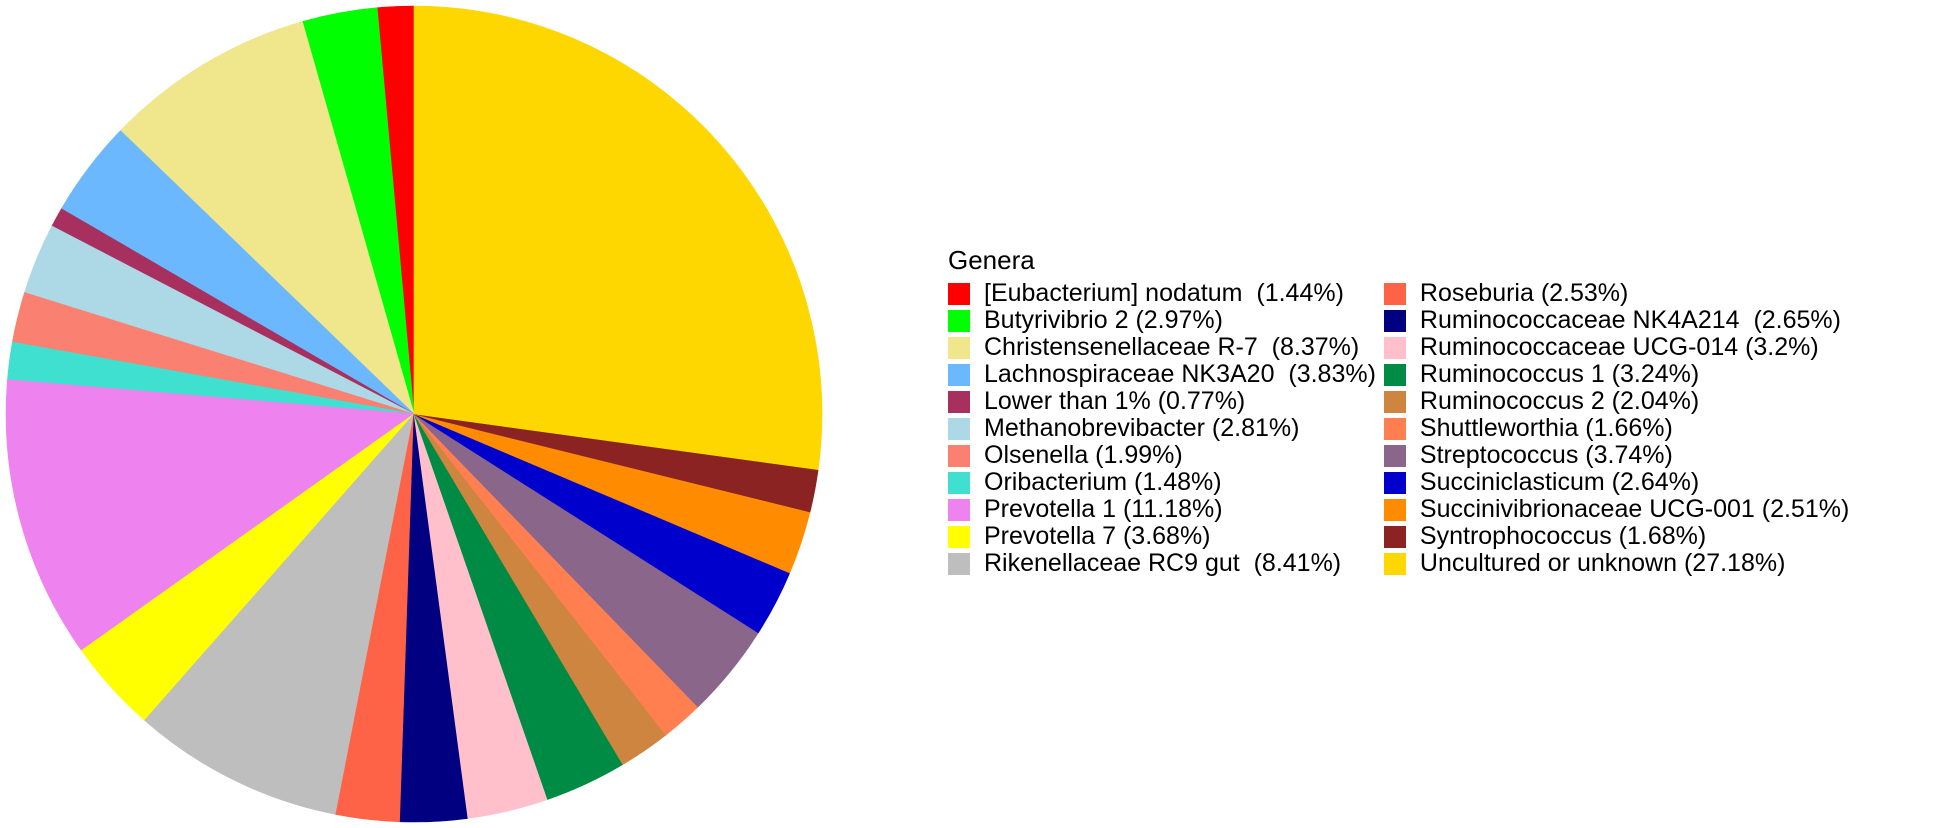 This screenshot has height=828, width=1959. What do you see at coordinates (1097, 536) in the screenshot?
I see `legend-label: Prevotella 7 (3.68%)` at bounding box center [1097, 536].